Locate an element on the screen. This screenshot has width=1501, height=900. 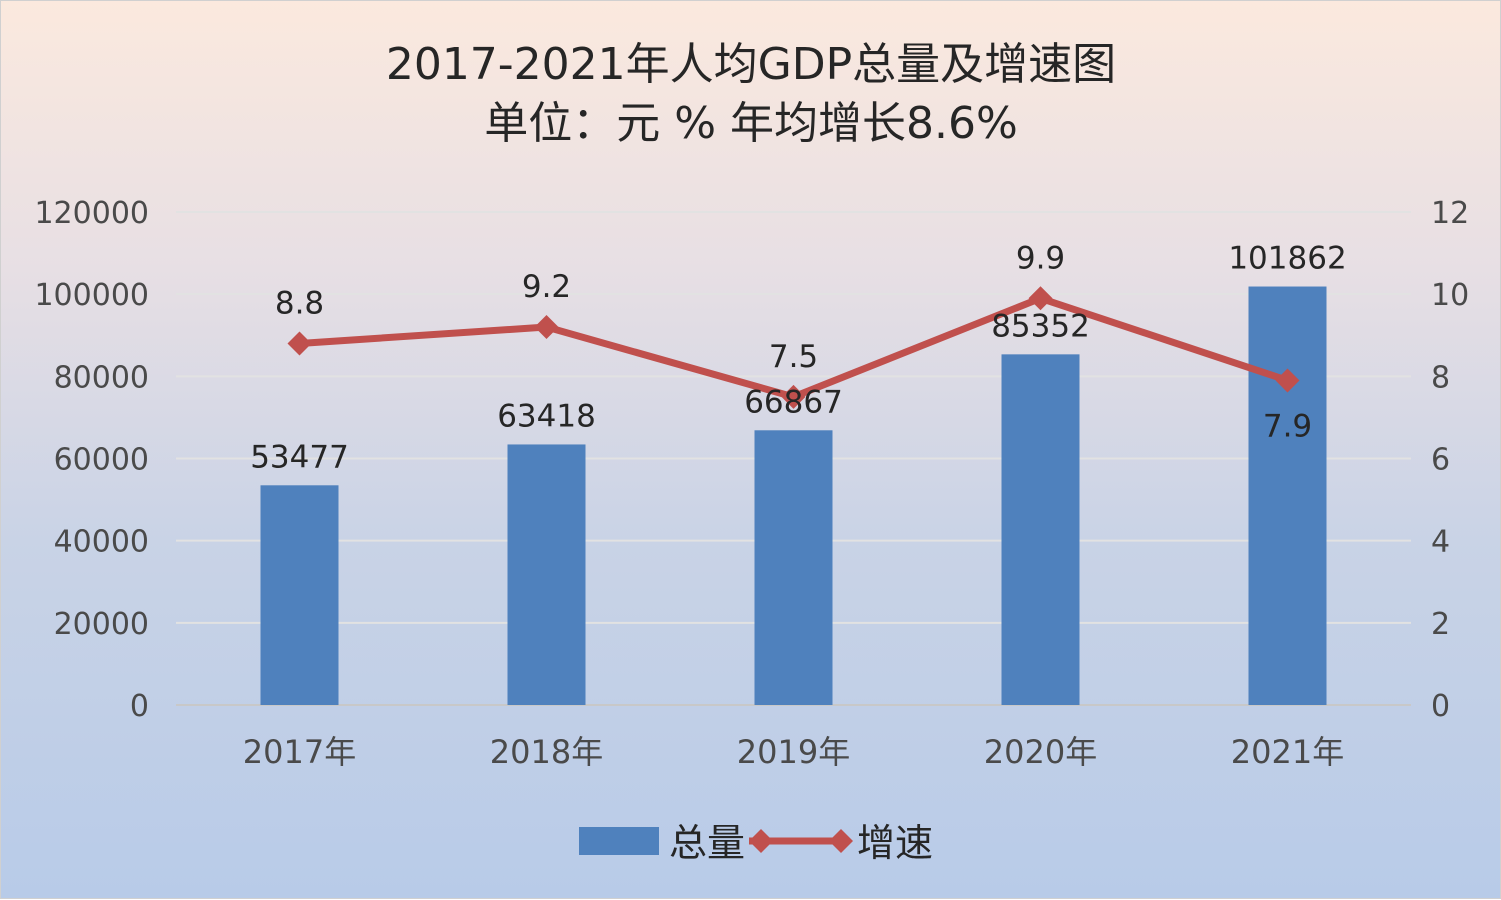
line-data-label: 9.9 is located at coordinates (1040, 258).